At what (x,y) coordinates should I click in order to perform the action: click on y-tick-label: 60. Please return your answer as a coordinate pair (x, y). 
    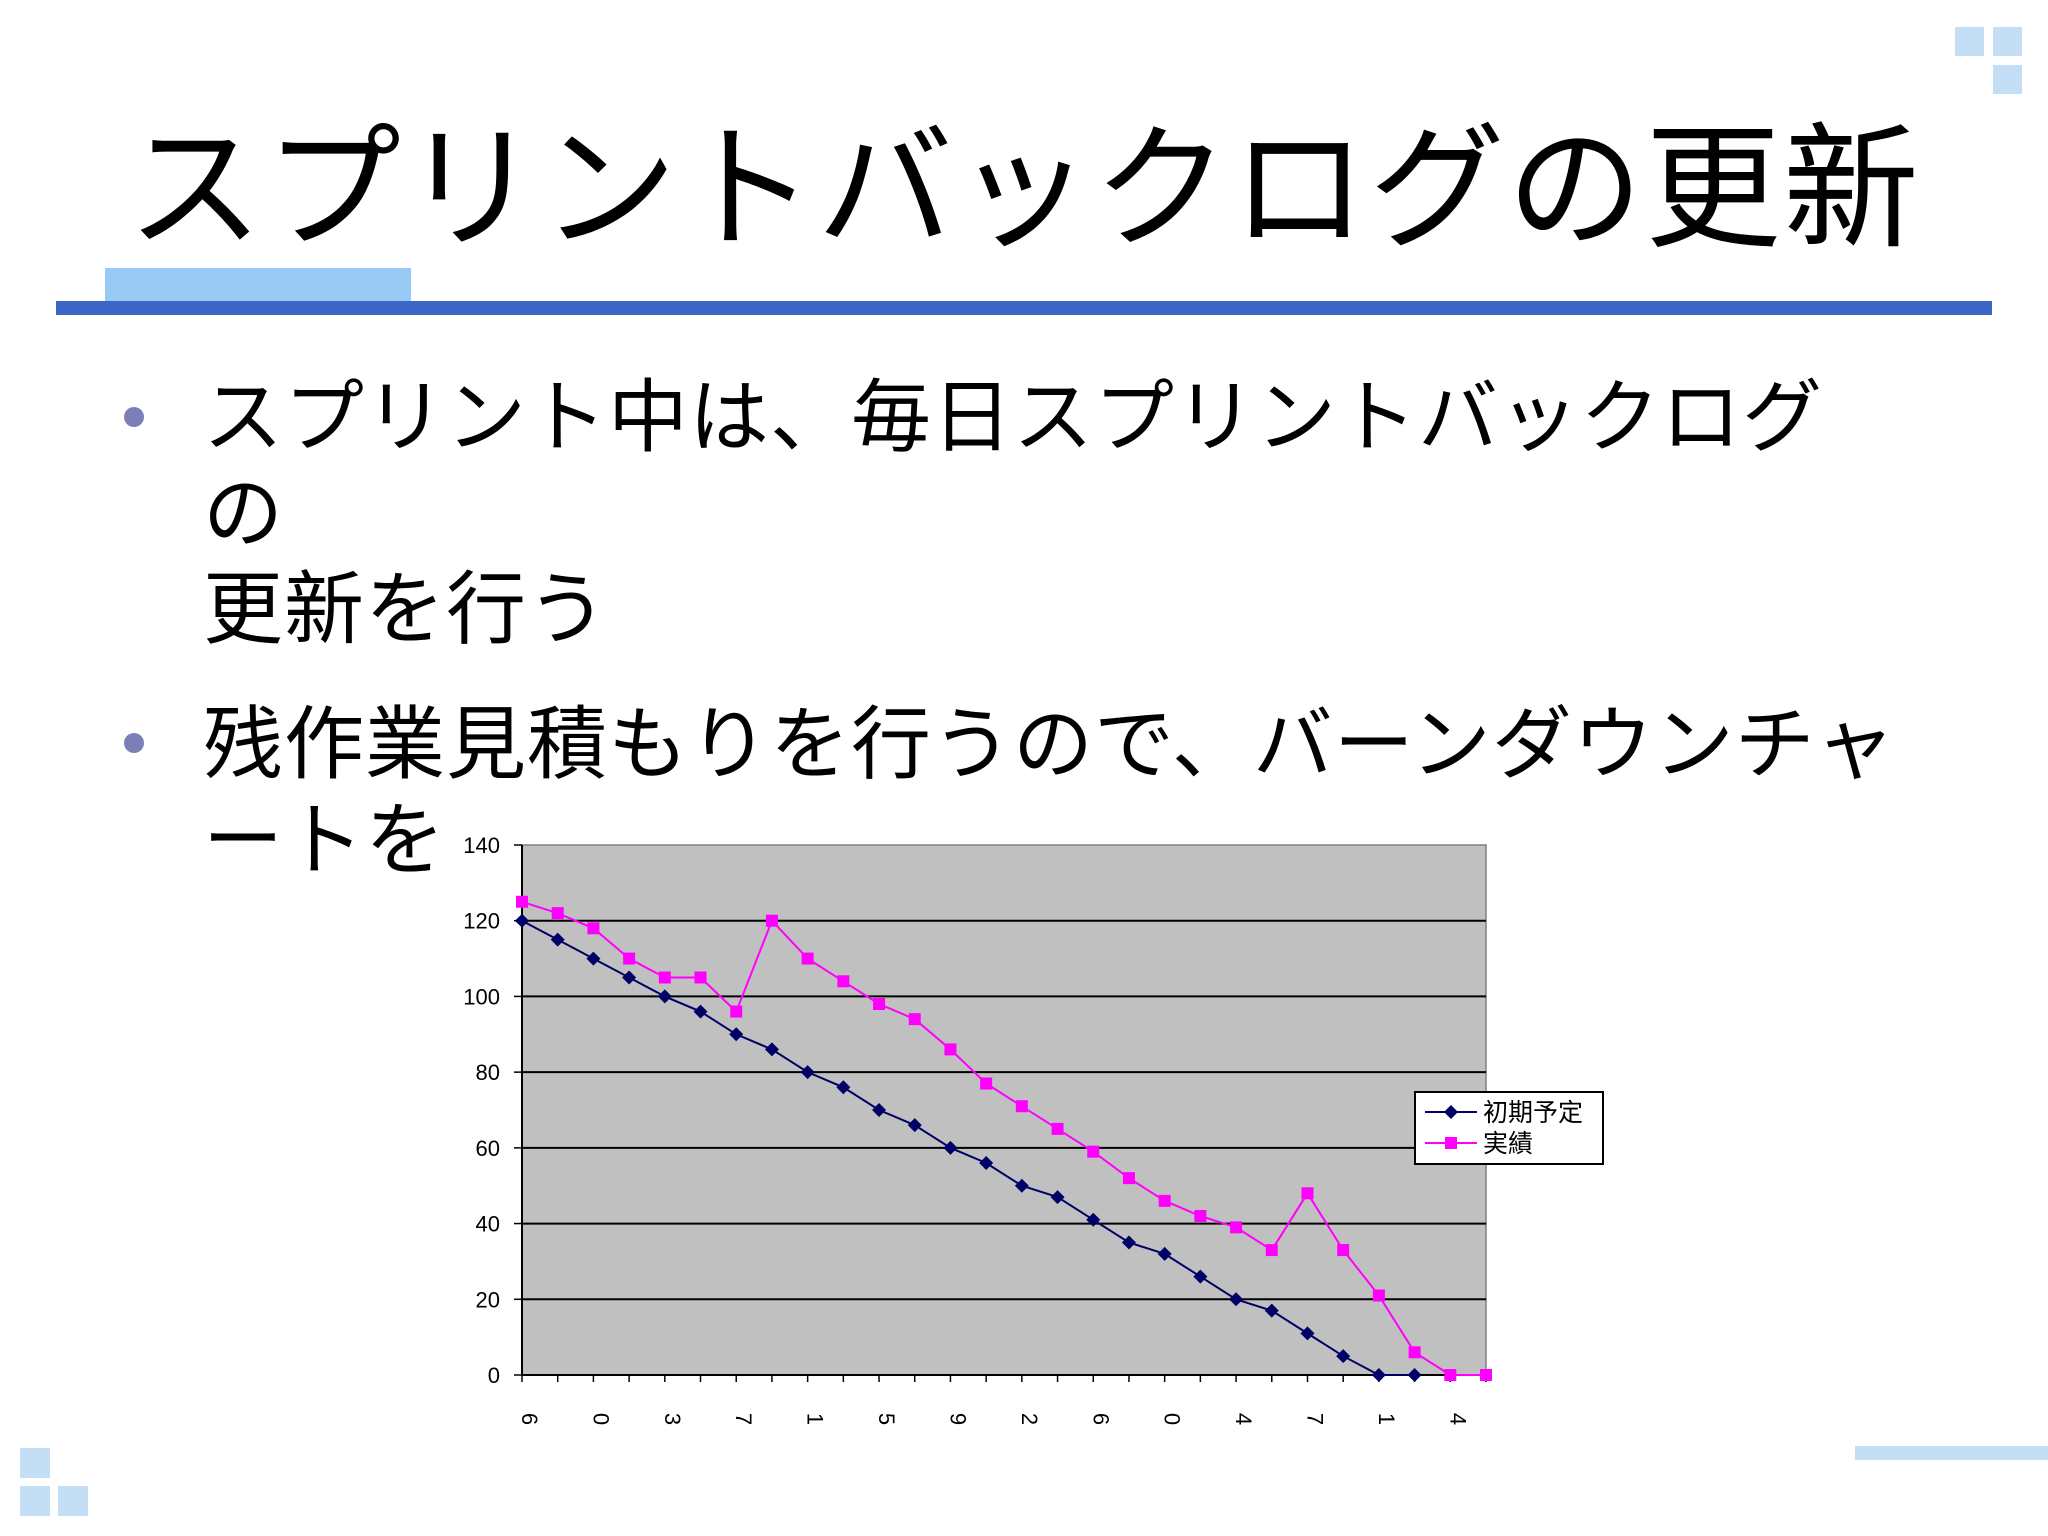
    Looking at the image, I should click on (488, 1148).